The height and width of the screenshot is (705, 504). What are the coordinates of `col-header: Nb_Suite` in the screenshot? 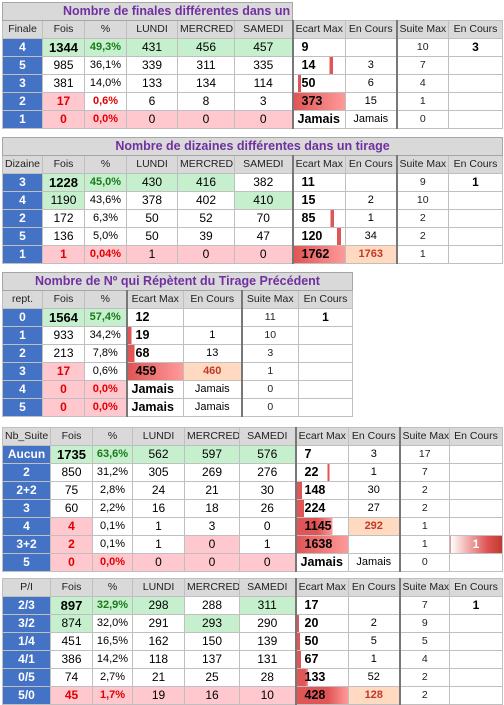 It's located at (26, 436).